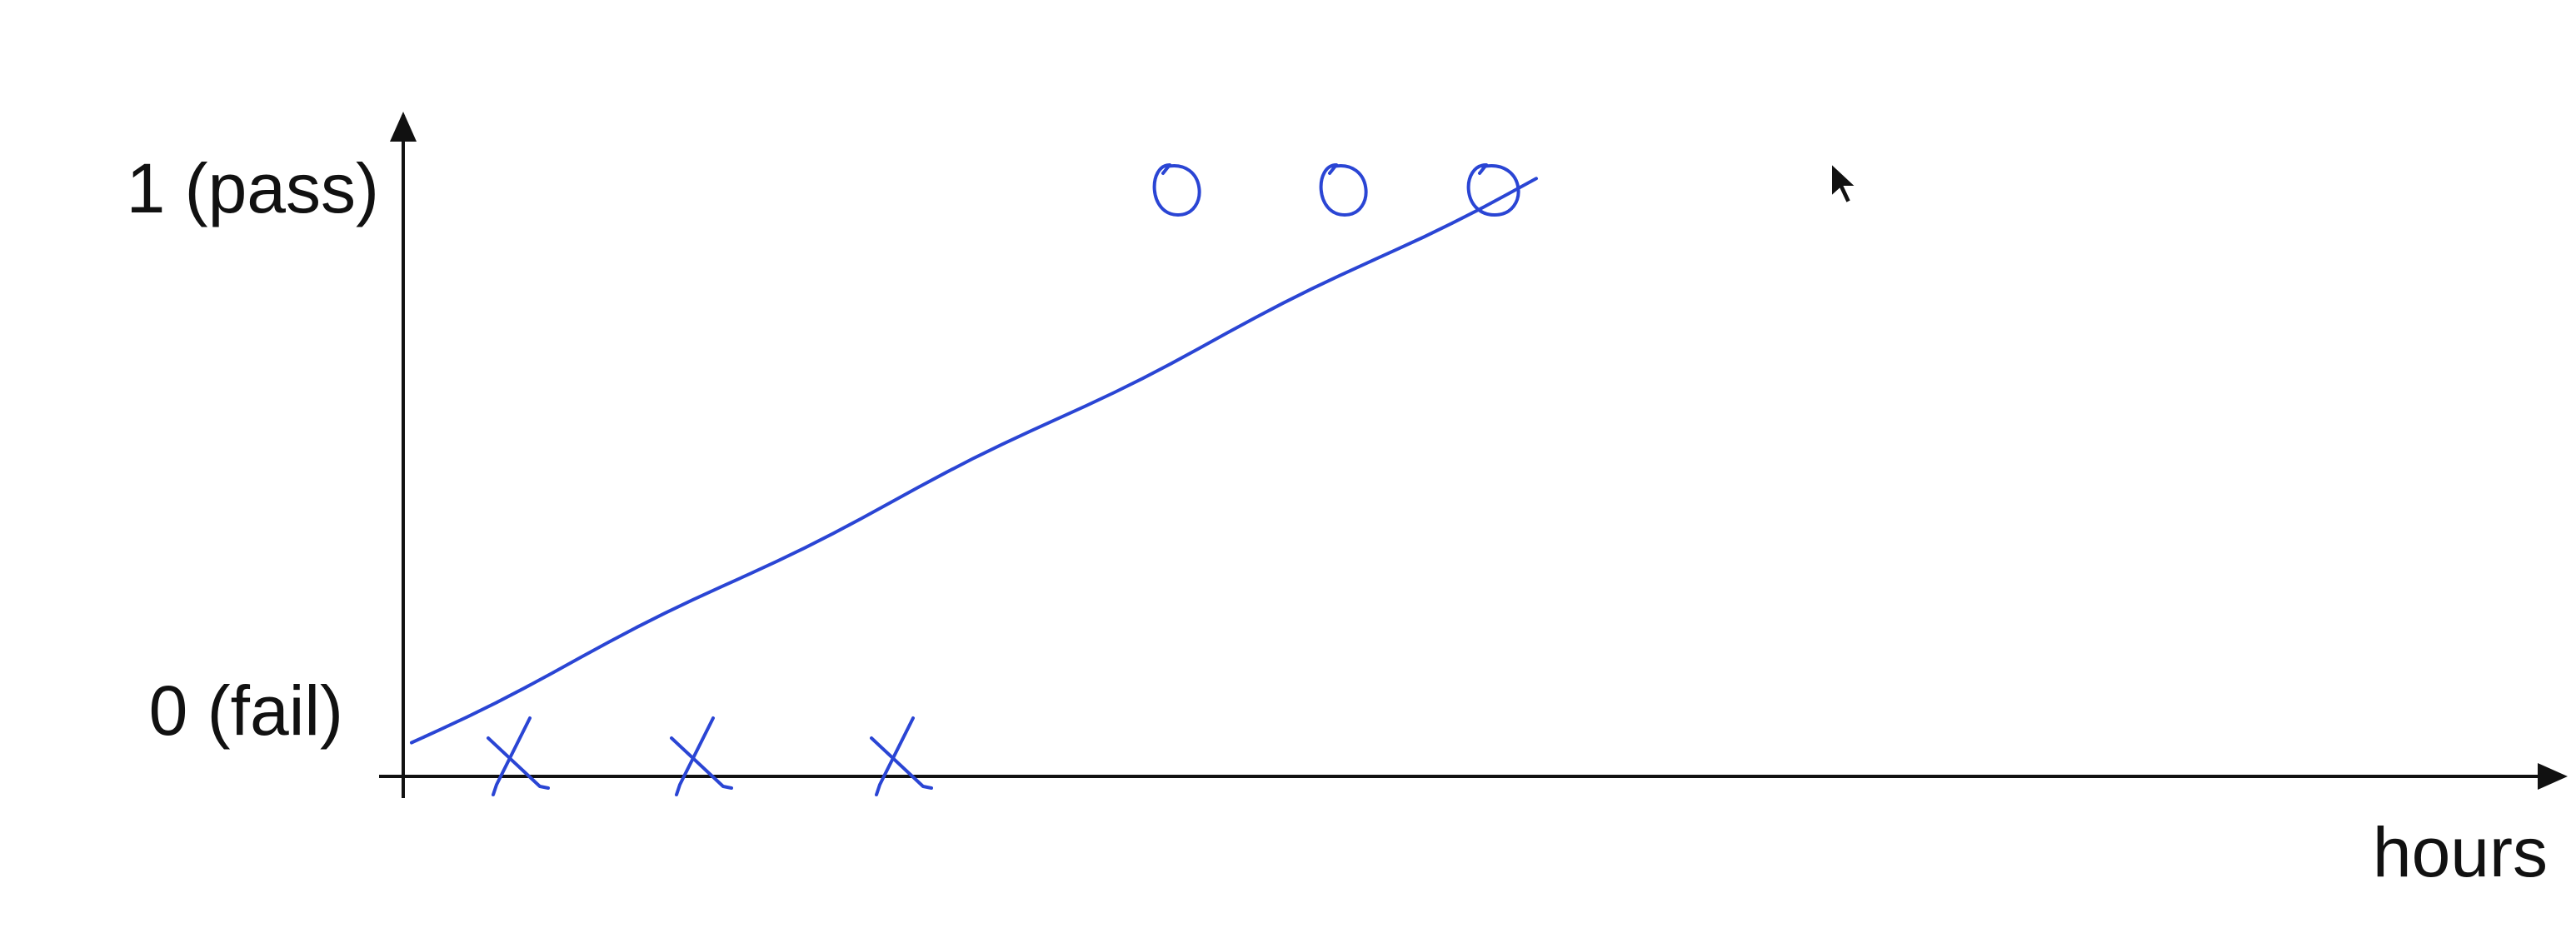  I want to click on x-axis-label: hours, so click(2460, 852).